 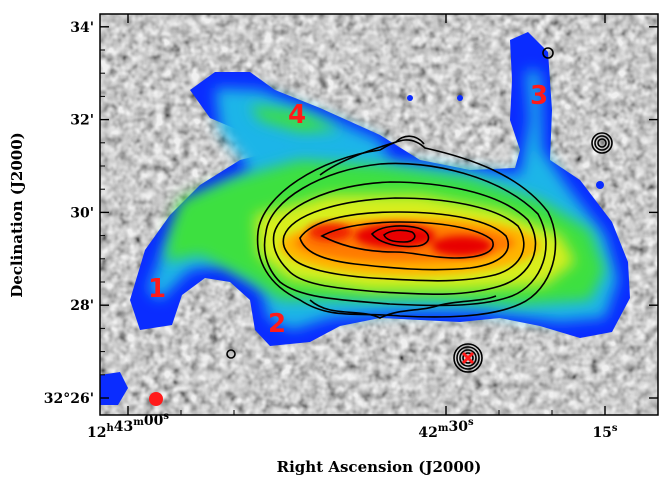 What do you see at coordinates (379, 467) in the screenshot?
I see `x-axis-title: Right Ascension (J2000)` at bounding box center [379, 467].